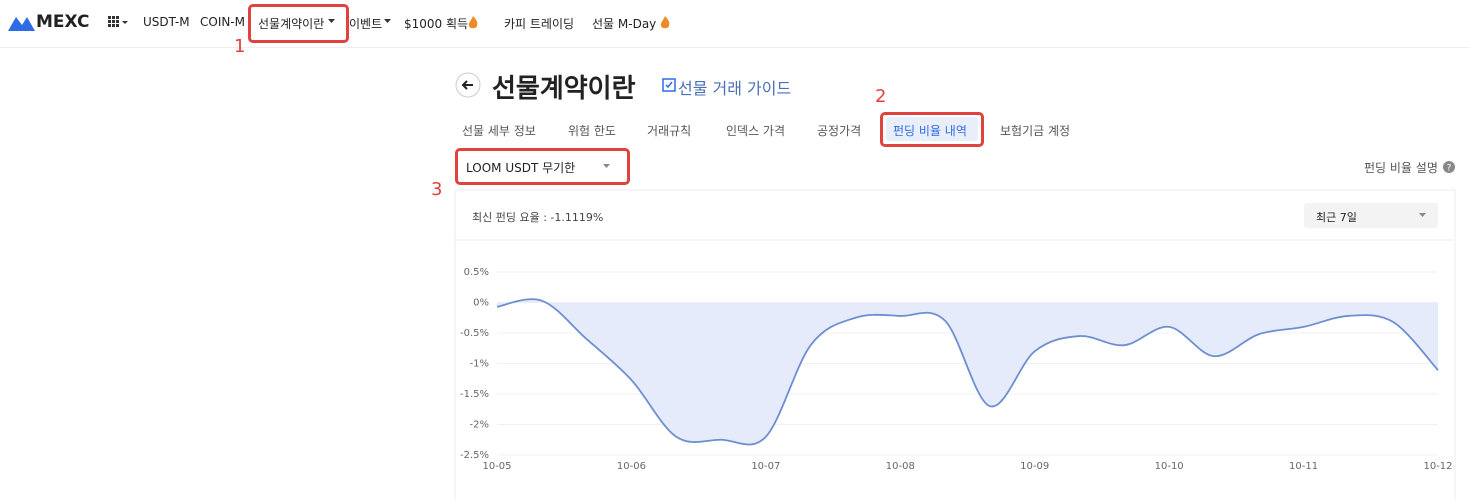 The height and width of the screenshot is (500, 1469). I want to click on latest-rate: 최신 펀딩 요율 : -1.1119%, so click(538, 217).